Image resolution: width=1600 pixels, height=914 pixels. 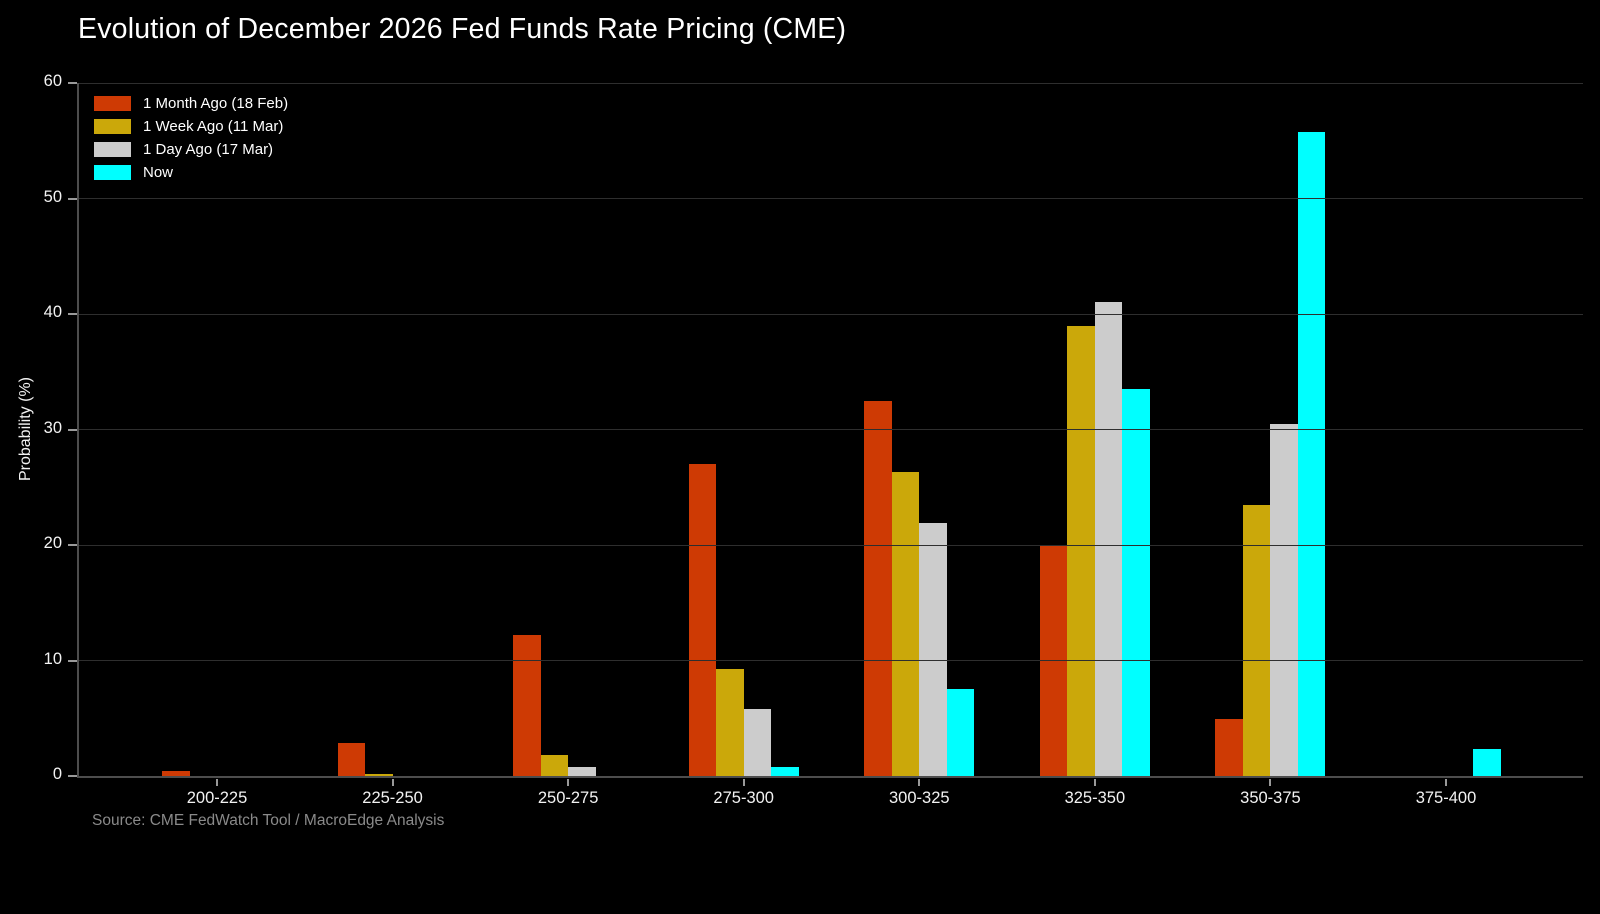 What do you see at coordinates (1256, 640) in the screenshot?
I see `bar-350-375-s1` at bounding box center [1256, 640].